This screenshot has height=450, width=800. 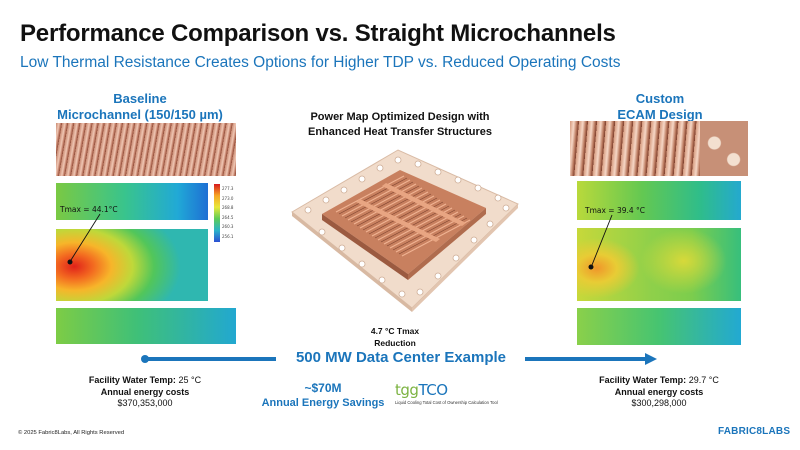 I want to click on custom-water-temp: Facility Water Temp: 29.7 °C, so click(x=659, y=381).